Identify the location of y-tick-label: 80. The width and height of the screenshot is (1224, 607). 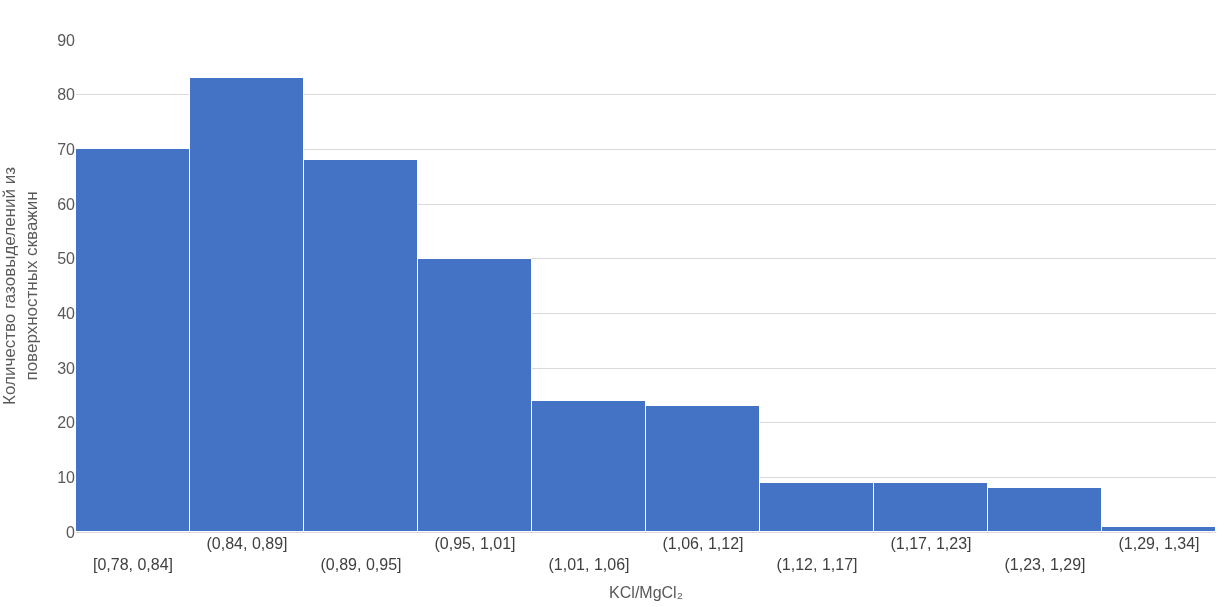
(66, 95).